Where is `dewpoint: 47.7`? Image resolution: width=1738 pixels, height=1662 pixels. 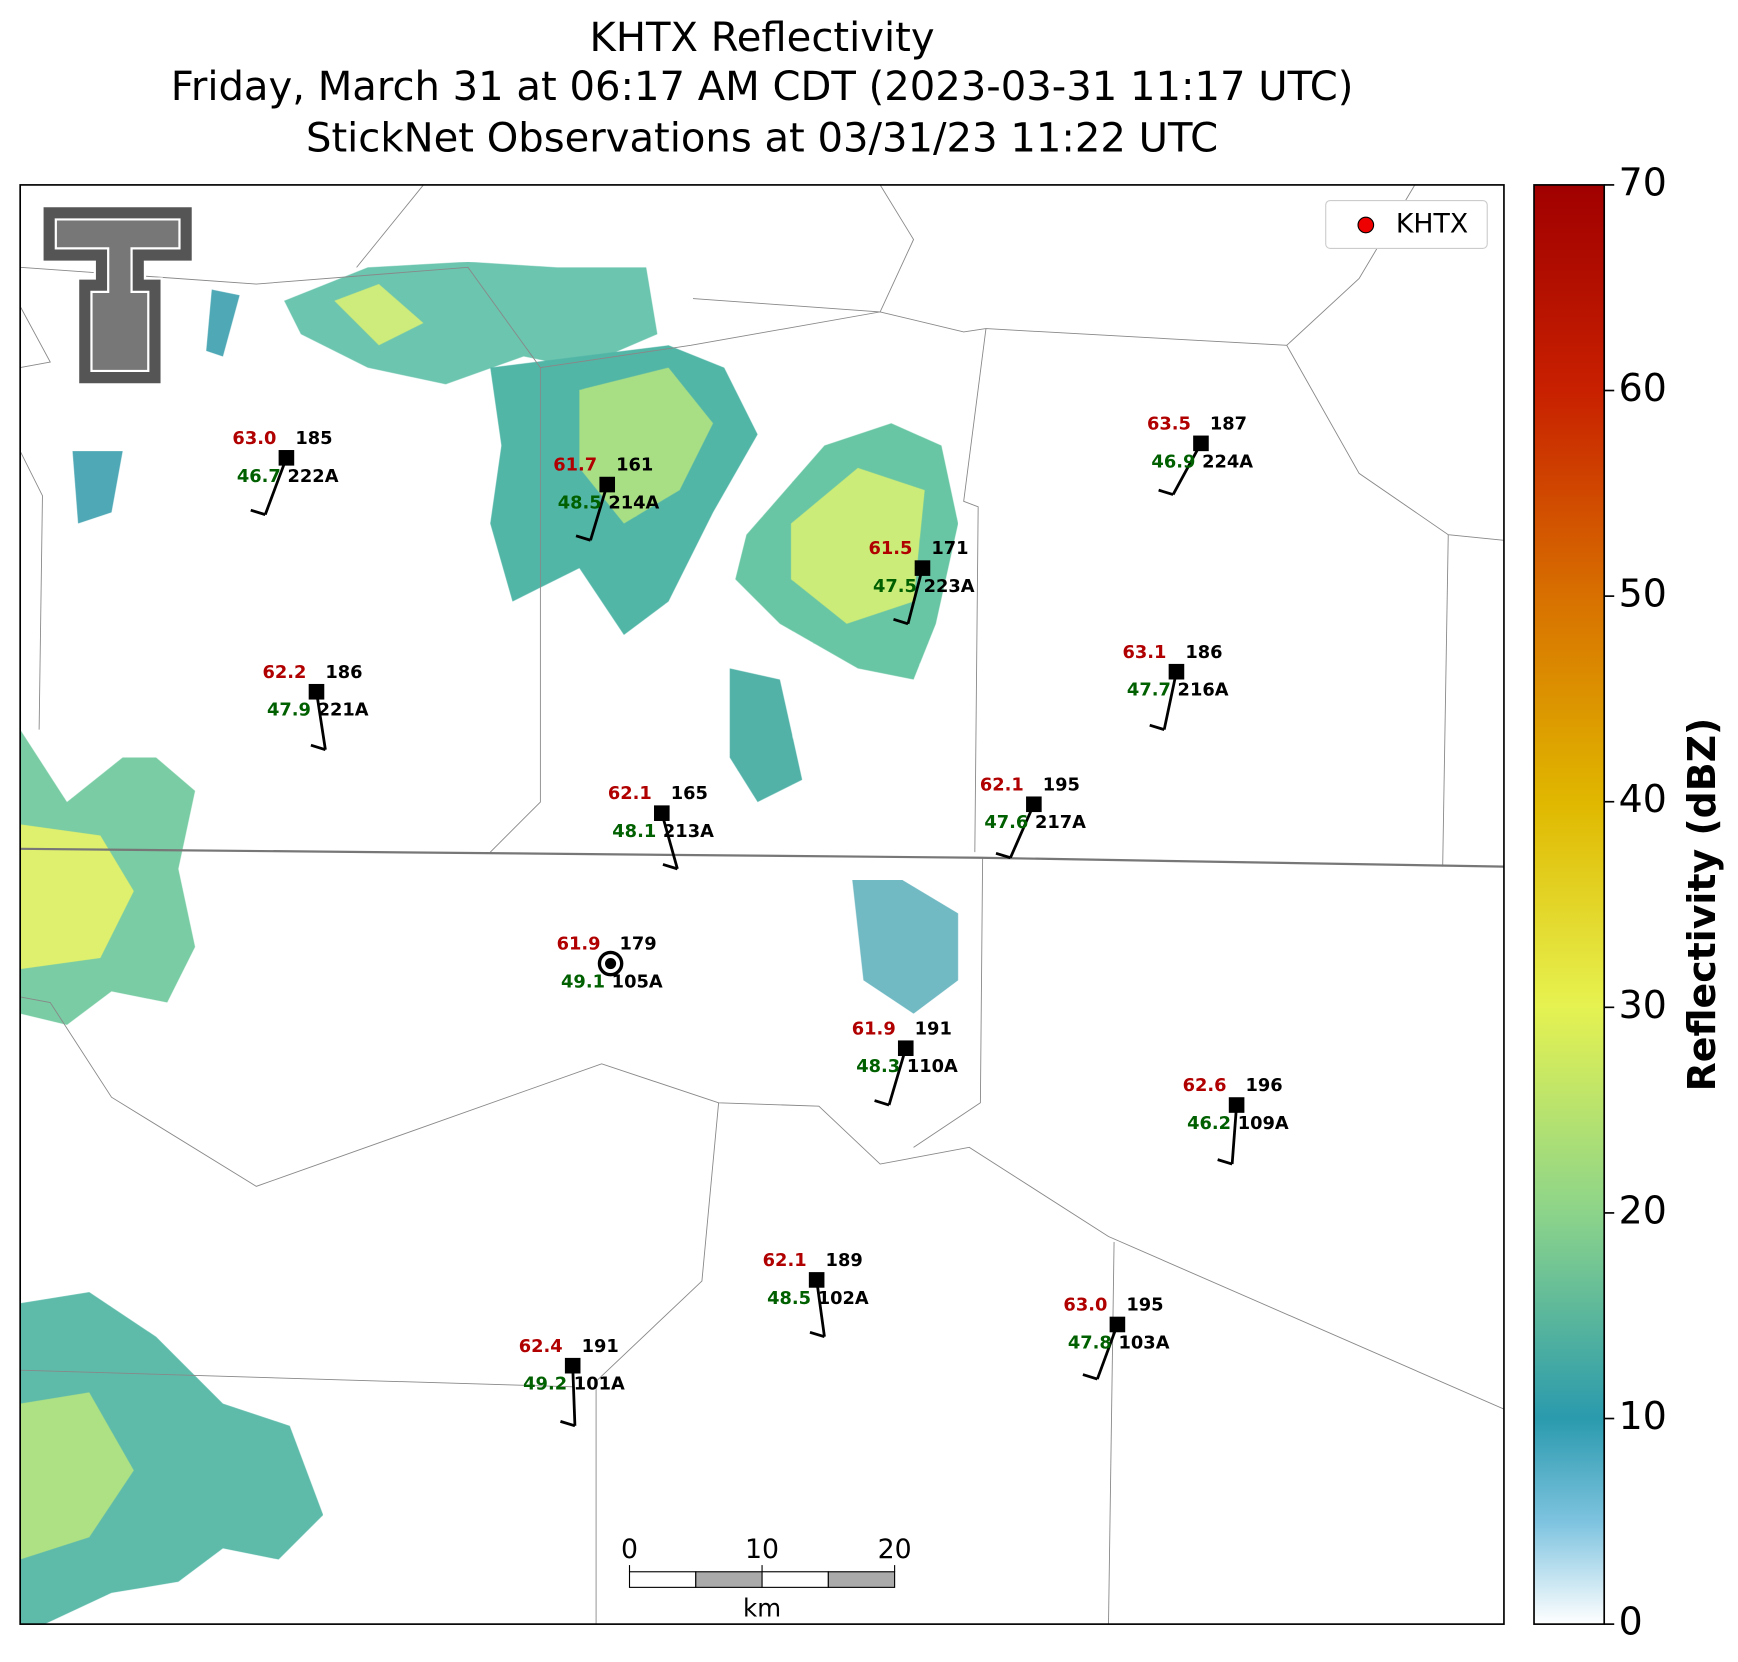
dewpoint: 47.7 is located at coordinates (1149, 690).